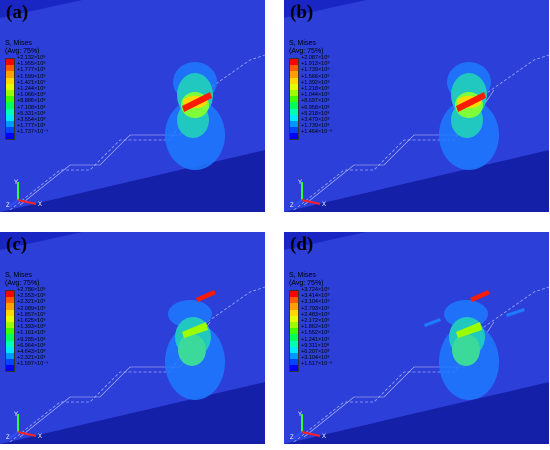  What do you see at coordinates (315, 339) in the screenshot?
I see `legend-value: +1.241×10⁹` at bounding box center [315, 339].